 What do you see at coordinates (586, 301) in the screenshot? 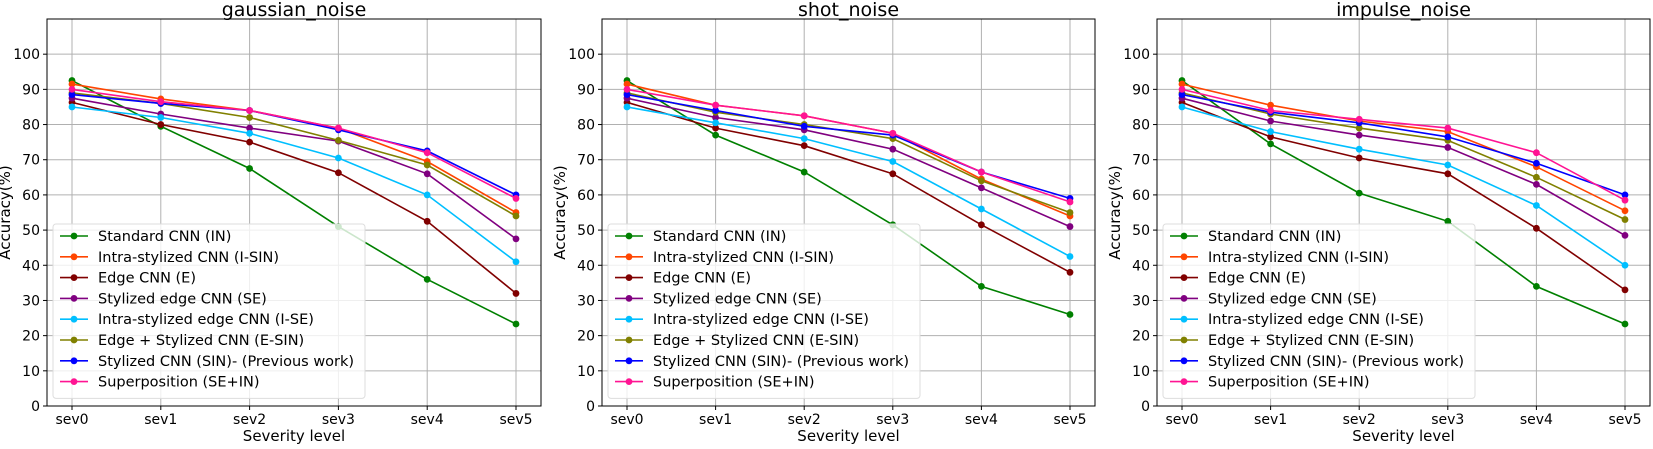
I see `y-tick-label: 30` at bounding box center [586, 301].